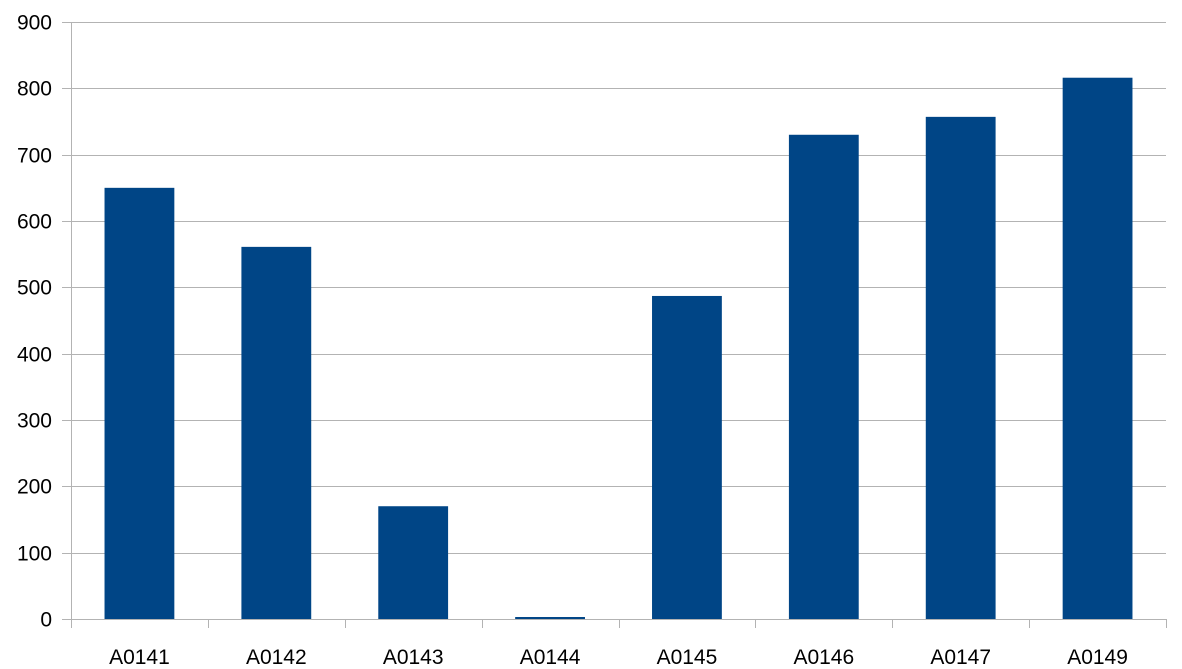 This screenshot has width=1182, height=669. What do you see at coordinates (34, 487) in the screenshot?
I see `y-tick-label: 200` at bounding box center [34, 487].